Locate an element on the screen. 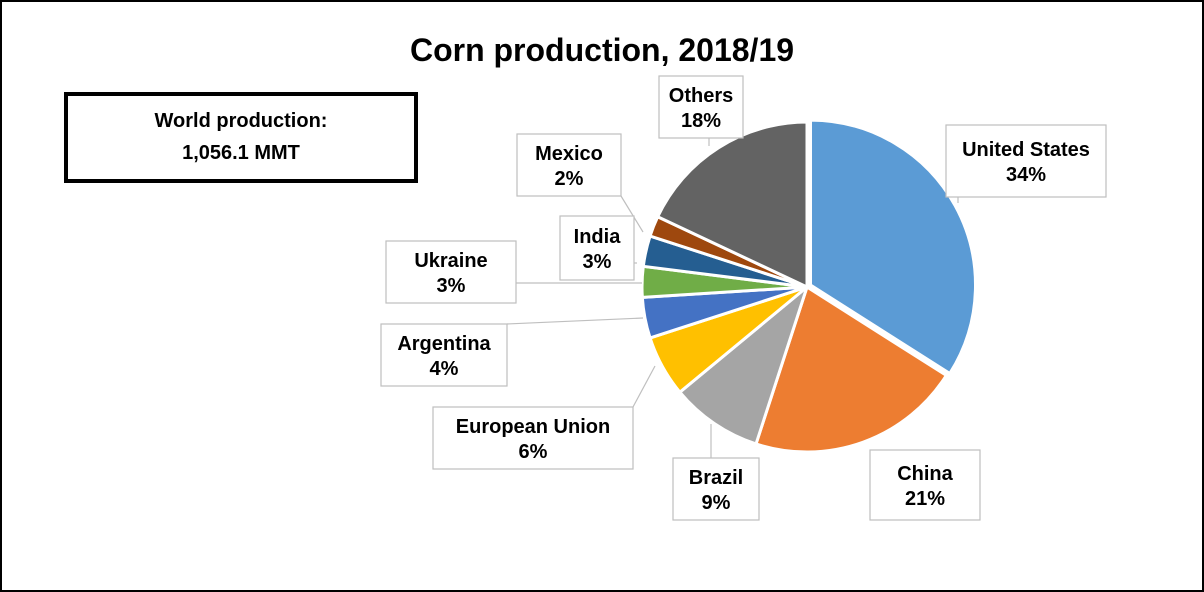 Image resolution: width=1204 pixels, height=592 pixels. data-label-name: Ukraine is located at coordinates (450, 261).